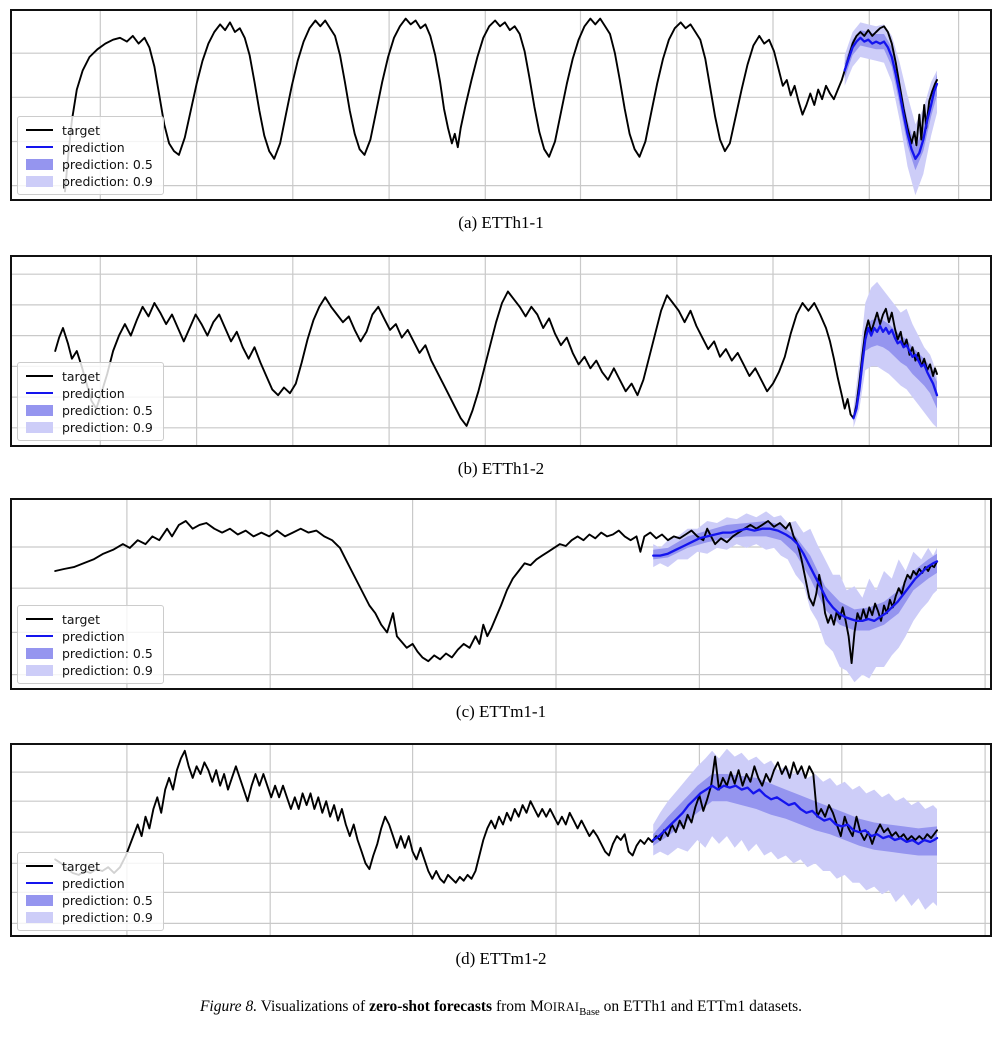 This screenshot has width=1002, height=1037. I want to click on model-caps: OIRAI, so click(561, 1007).